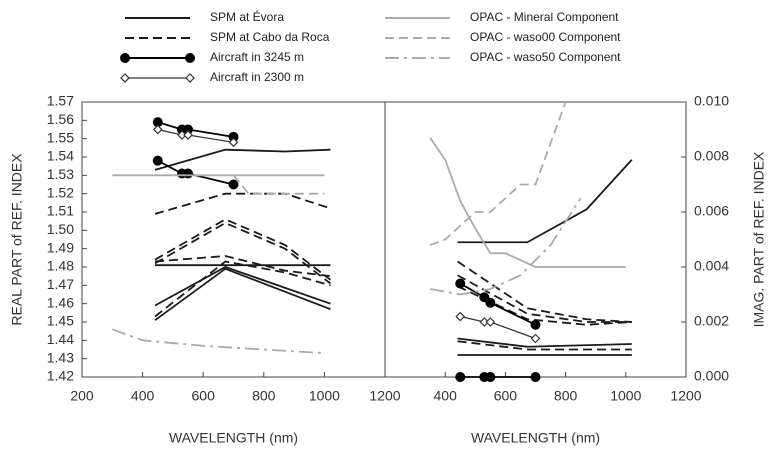 The width and height of the screenshot is (772, 451). I want to click on y-tick-label: 1.47, so click(60, 284).